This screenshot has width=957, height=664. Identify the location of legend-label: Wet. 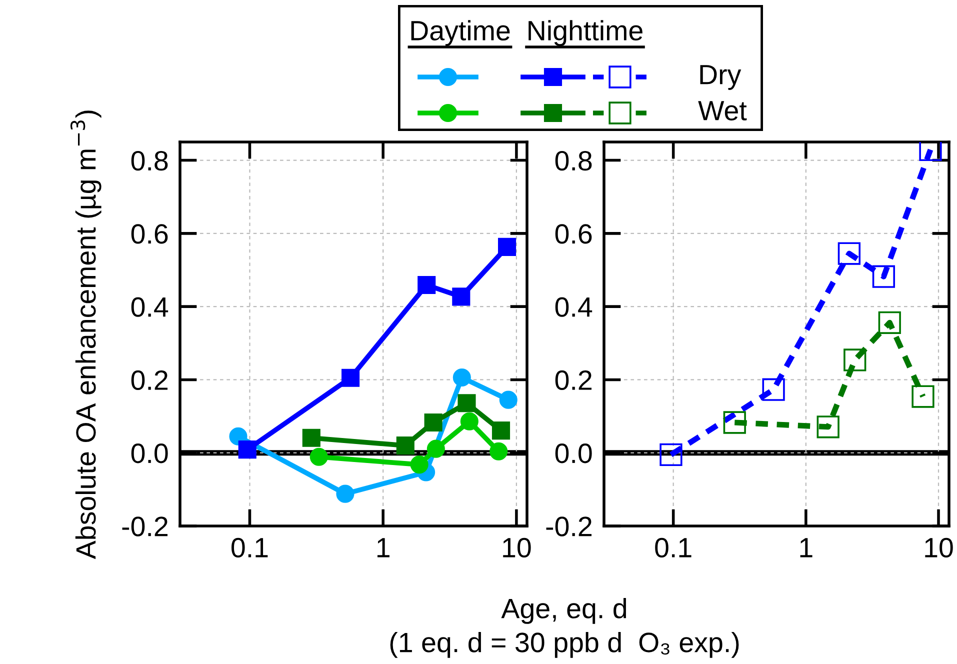
(722, 110).